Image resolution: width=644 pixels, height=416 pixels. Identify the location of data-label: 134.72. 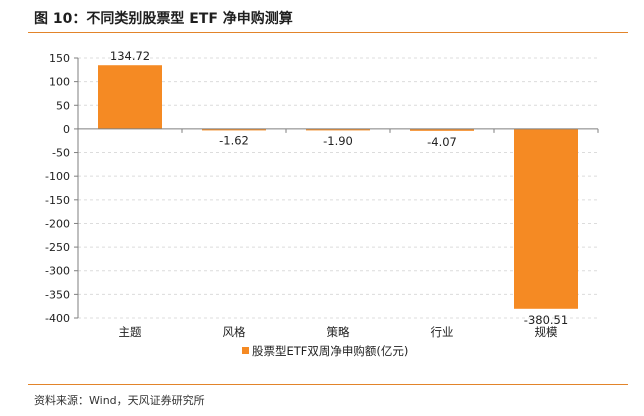
(130, 56).